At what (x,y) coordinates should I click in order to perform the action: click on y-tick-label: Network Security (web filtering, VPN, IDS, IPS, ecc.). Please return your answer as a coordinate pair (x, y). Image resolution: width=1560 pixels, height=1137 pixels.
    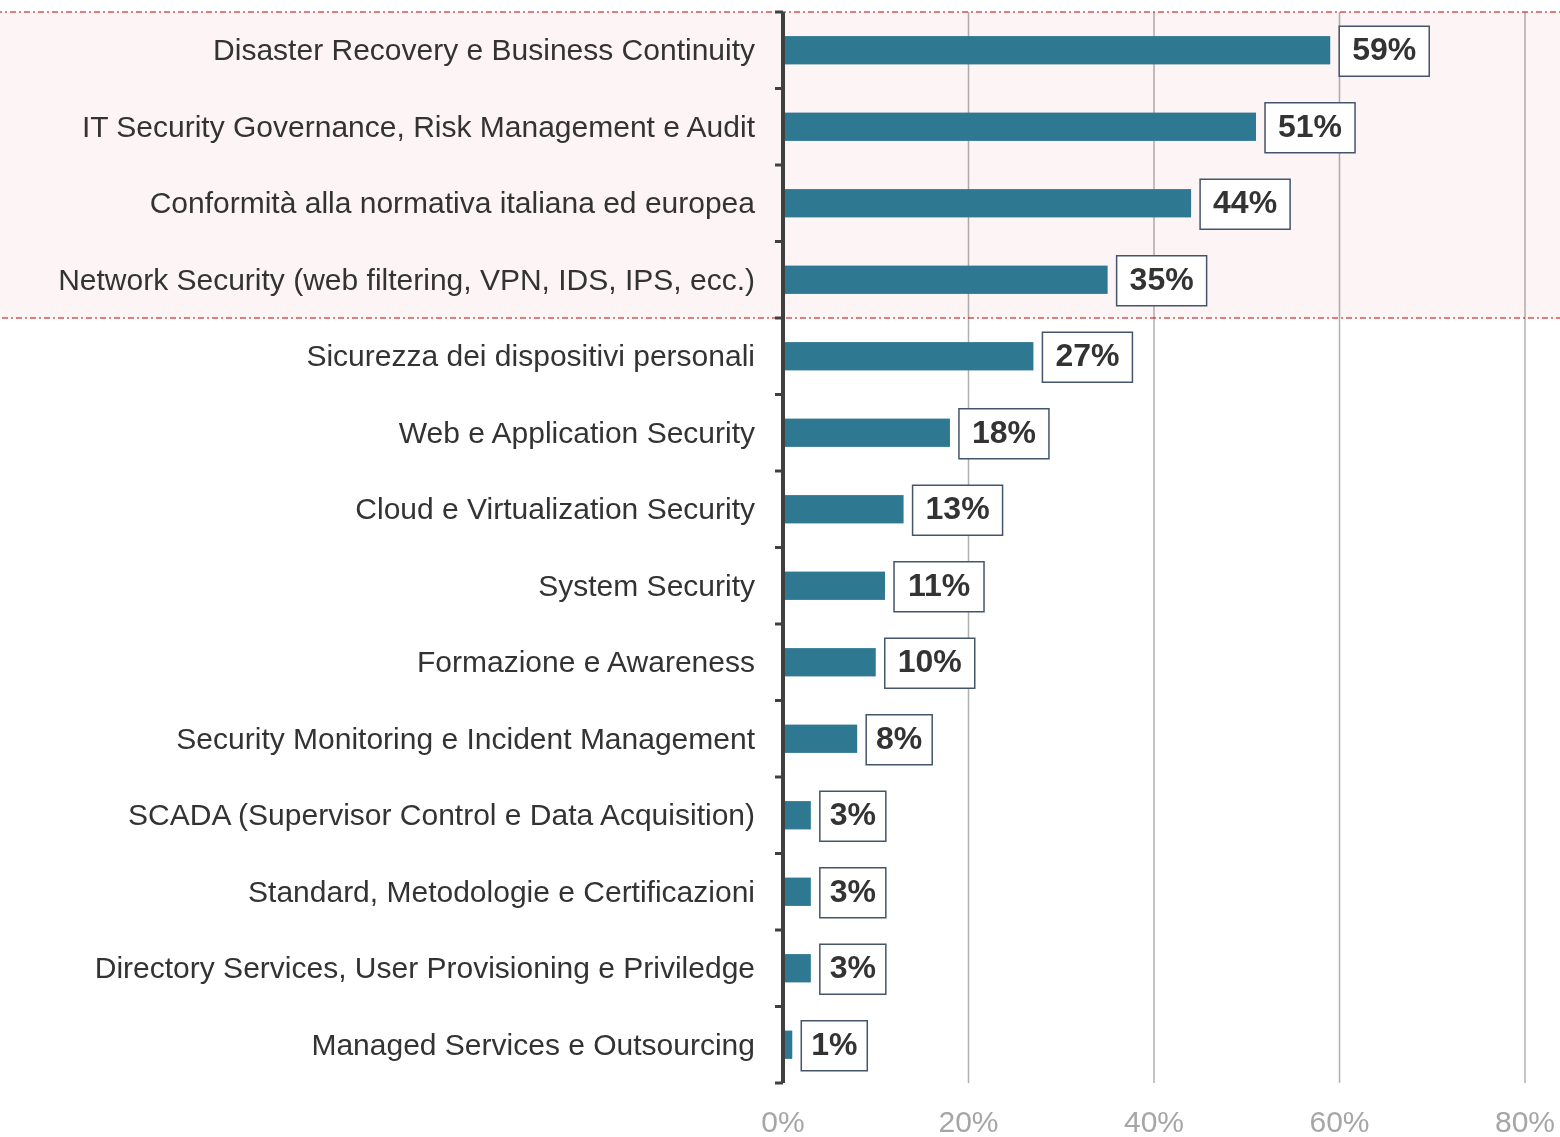
    Looking at the image, I should click on (406, 279).